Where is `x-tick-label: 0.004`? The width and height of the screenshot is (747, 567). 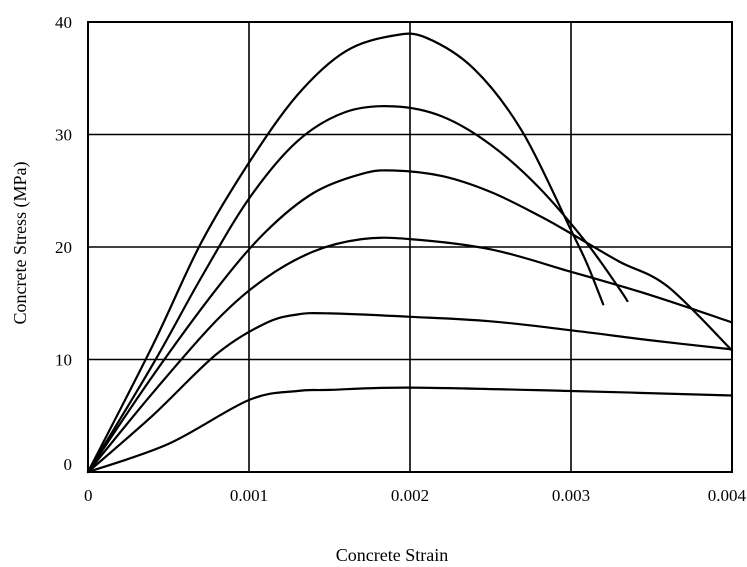
x-tick-label: 0.004 is located at coordinates (727, 495).